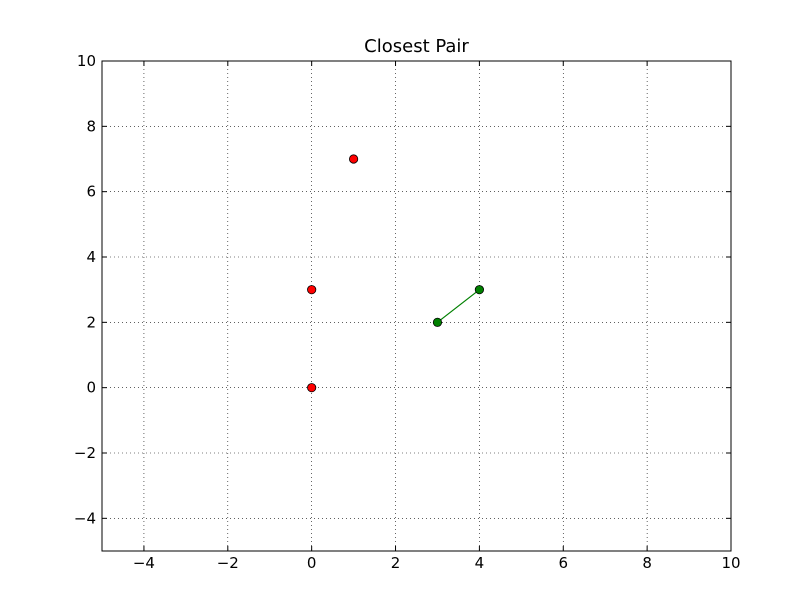 The width and height of the screenshot is (812, 612). I want to click on y-tick-label: 4, so click(91, 257).